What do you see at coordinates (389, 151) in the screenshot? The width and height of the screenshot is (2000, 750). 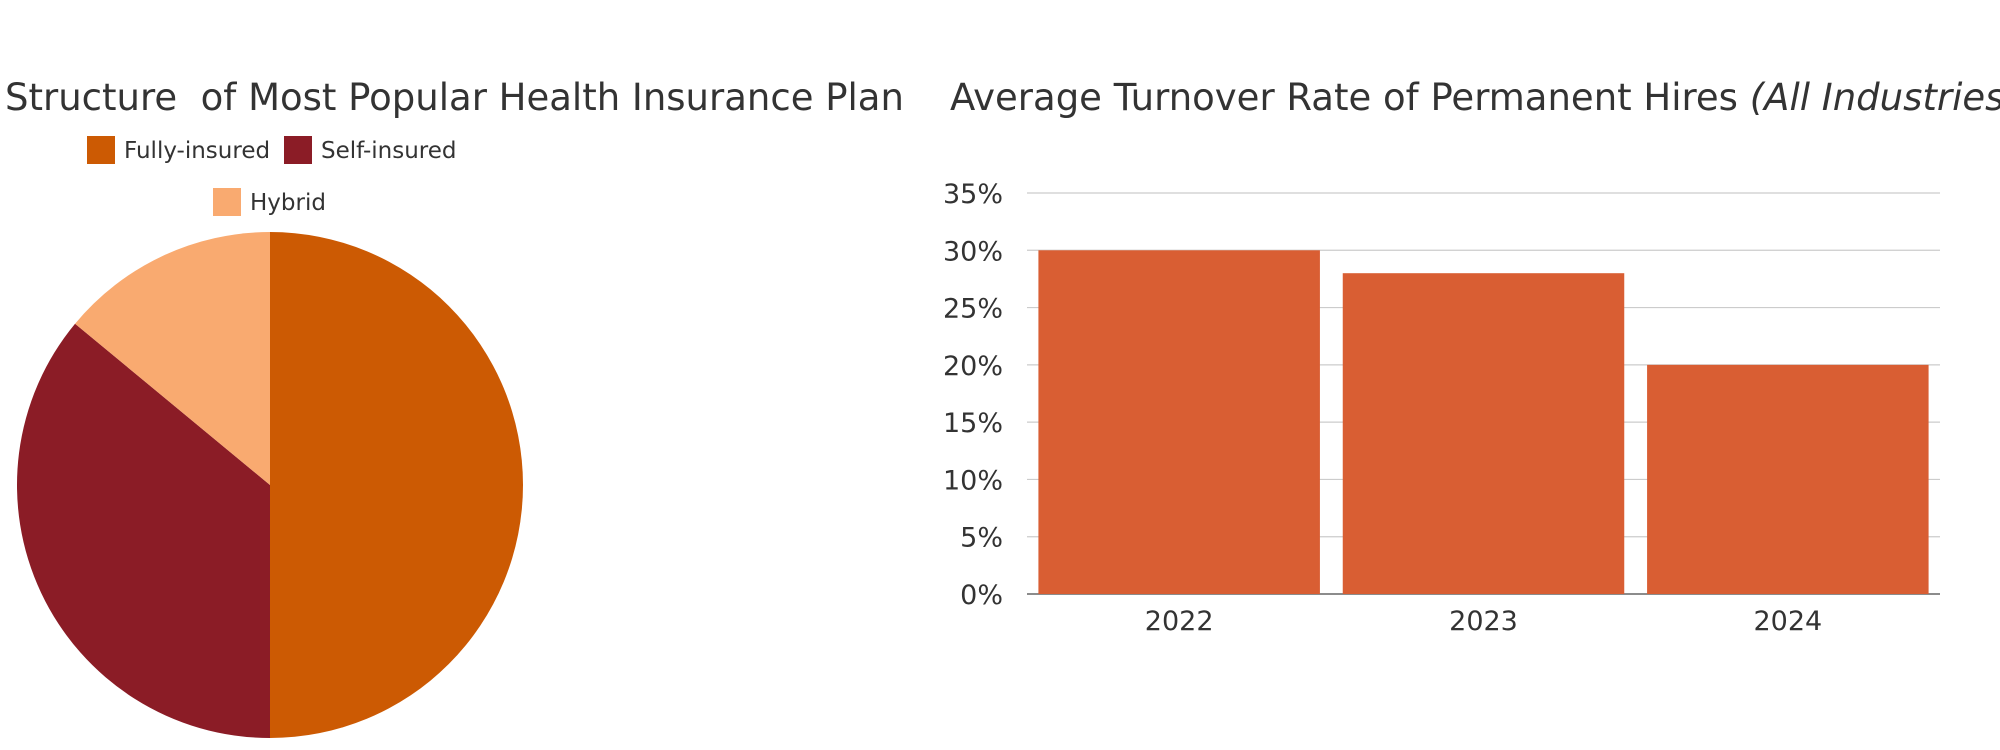 I see `legend-label-self-insured: Self-insured` at bounding box center [389, 151].